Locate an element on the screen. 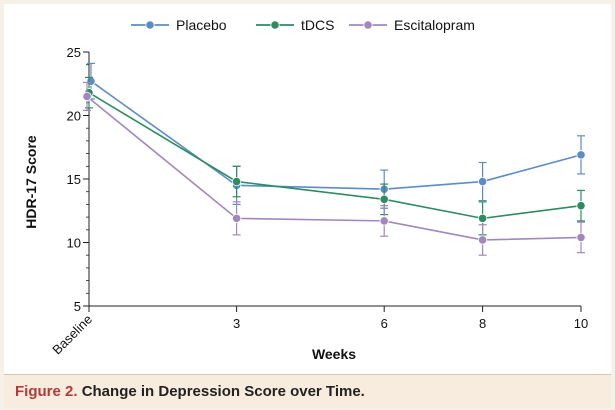 This screenshot has height=410, width=615. legend-label: tDCS is located at coordinates (317, 25).